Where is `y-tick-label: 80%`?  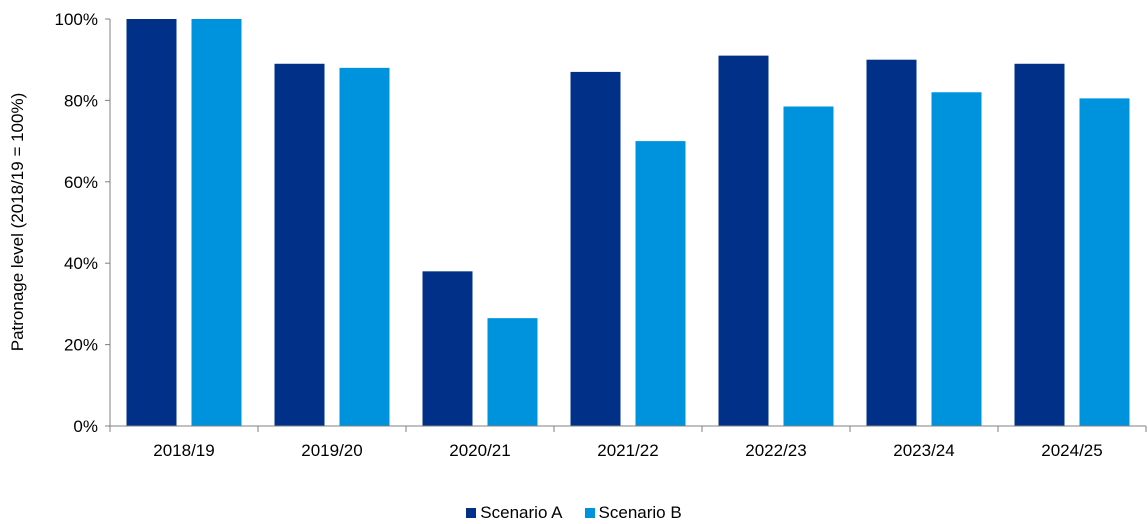 y-tick-label: 80% is located at coordinates (81, 100).